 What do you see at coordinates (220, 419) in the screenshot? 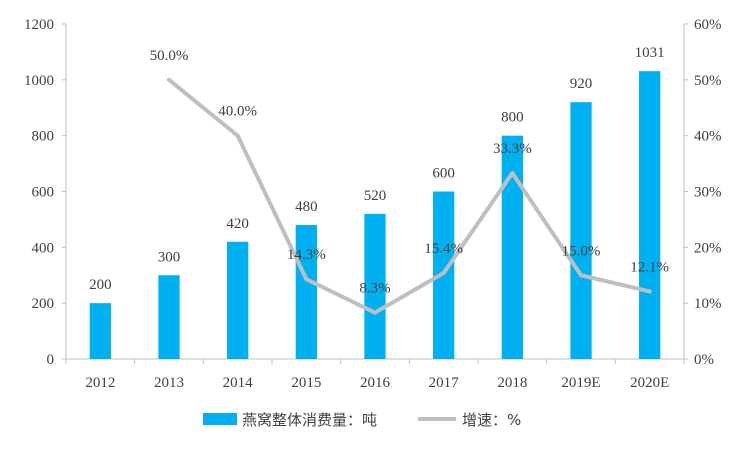
I see `legend-swatch-bar` at bounding box center [220, 419].